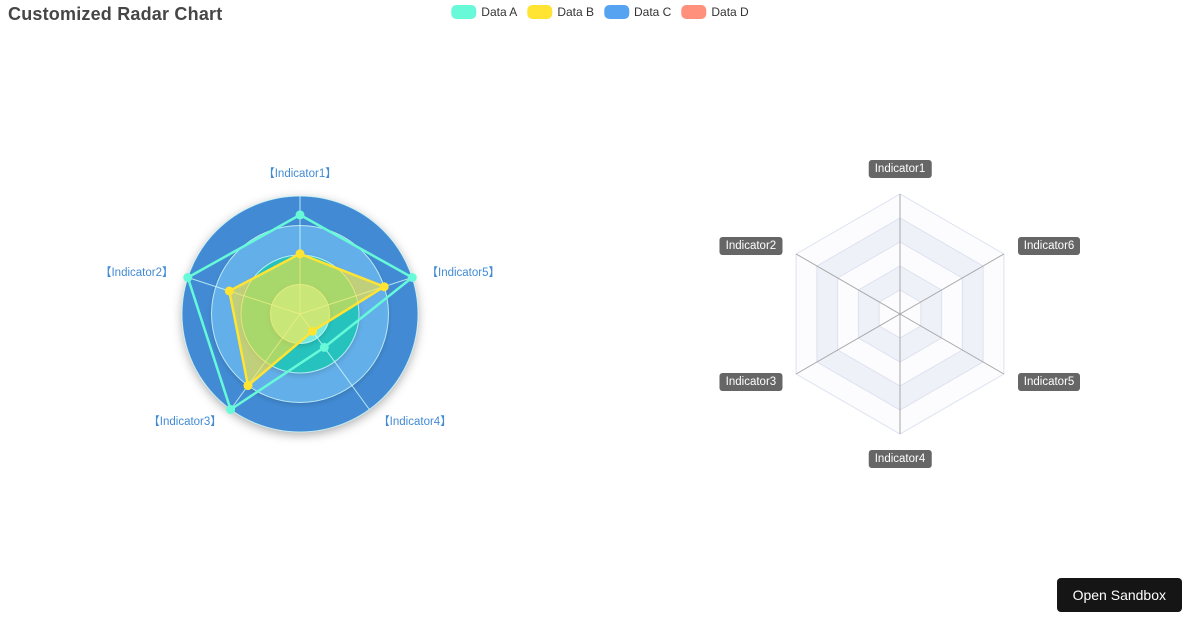  Describe the element at coordinates (136, 272) in the screenshot. I see `radar-1-axis-label-2: 【Indicator2】` at that location.